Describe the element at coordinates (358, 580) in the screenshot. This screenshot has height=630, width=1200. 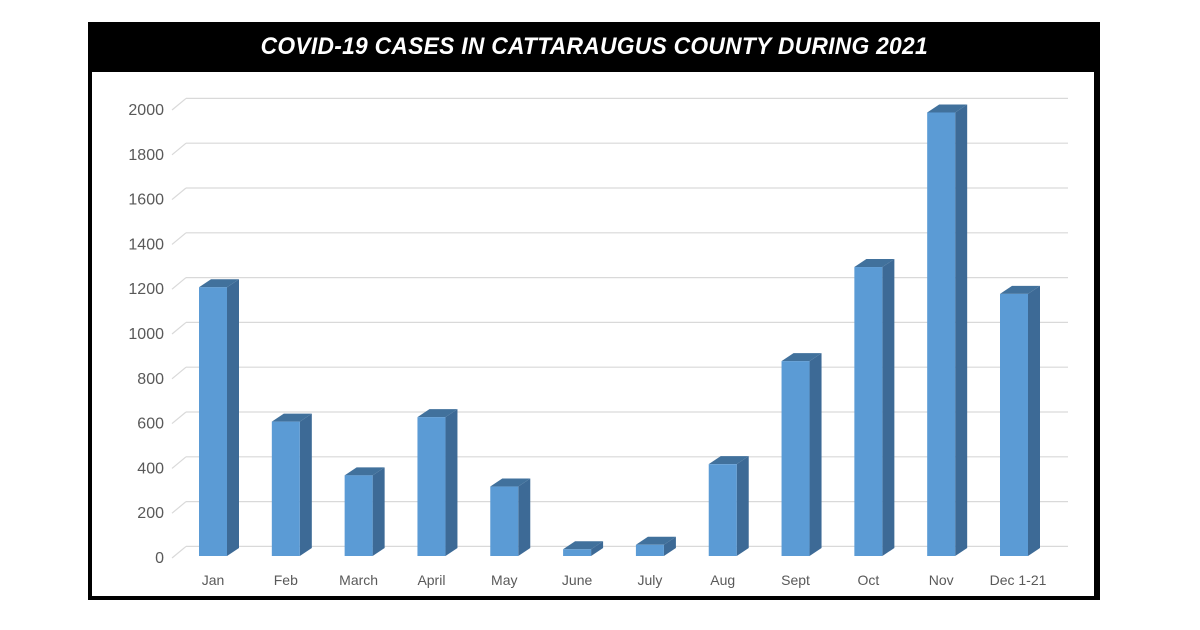
I see `x-category-label: March` at that location.